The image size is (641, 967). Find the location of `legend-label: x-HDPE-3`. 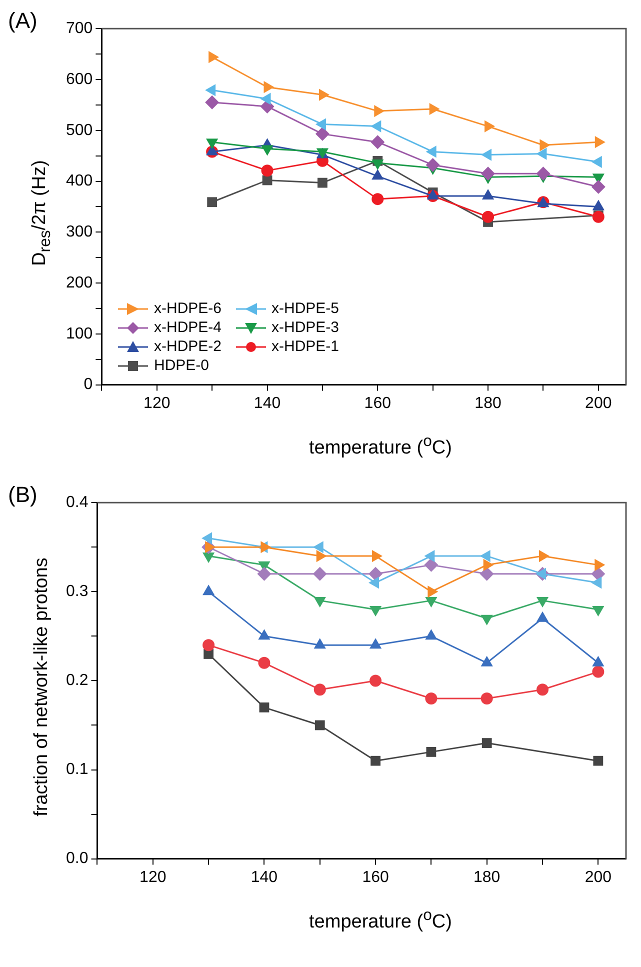

legend-label: x-HDPE-3 is located at coordinates (306, 327).